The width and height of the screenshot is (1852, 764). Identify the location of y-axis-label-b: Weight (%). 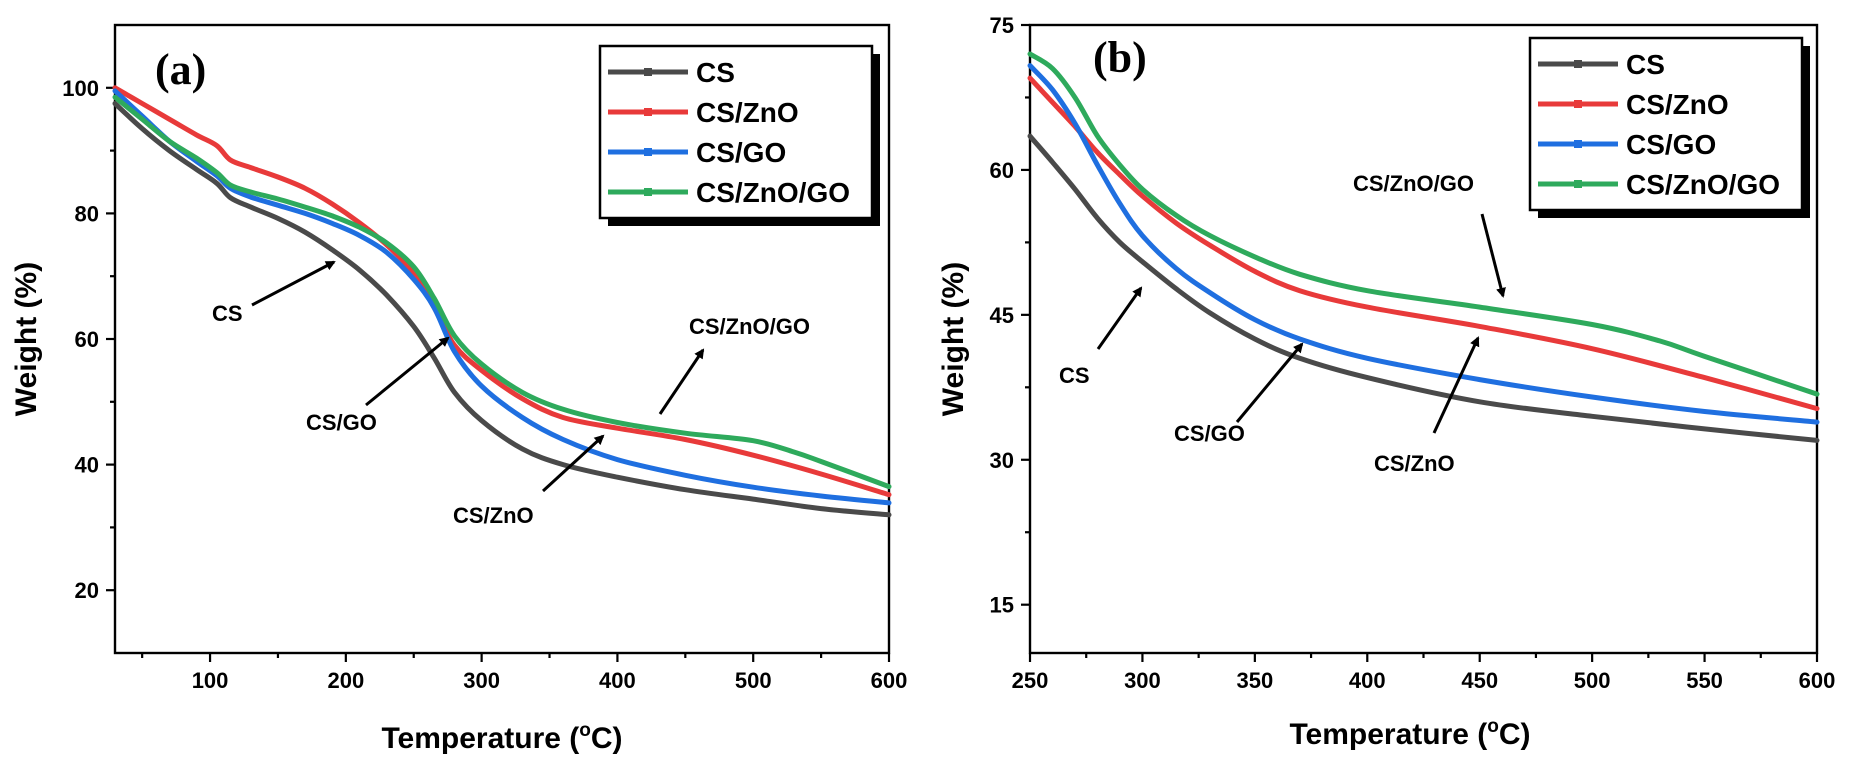
(953, 339).